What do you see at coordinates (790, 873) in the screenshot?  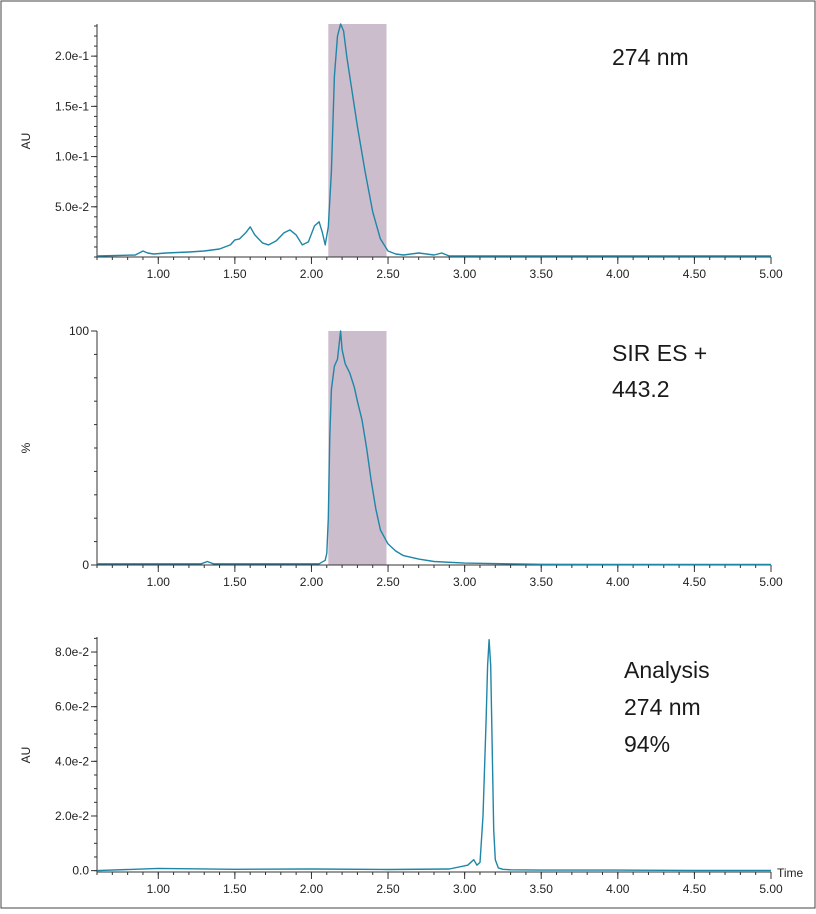 I see `x-axis-title: Time` at bounding box center [790, 873].